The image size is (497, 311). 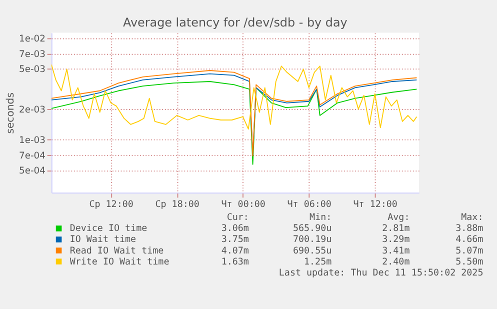 What do you see at coordinates (399, 218) in the screenshot?
I see `text: Avg:` at bounding box center [399, 218].